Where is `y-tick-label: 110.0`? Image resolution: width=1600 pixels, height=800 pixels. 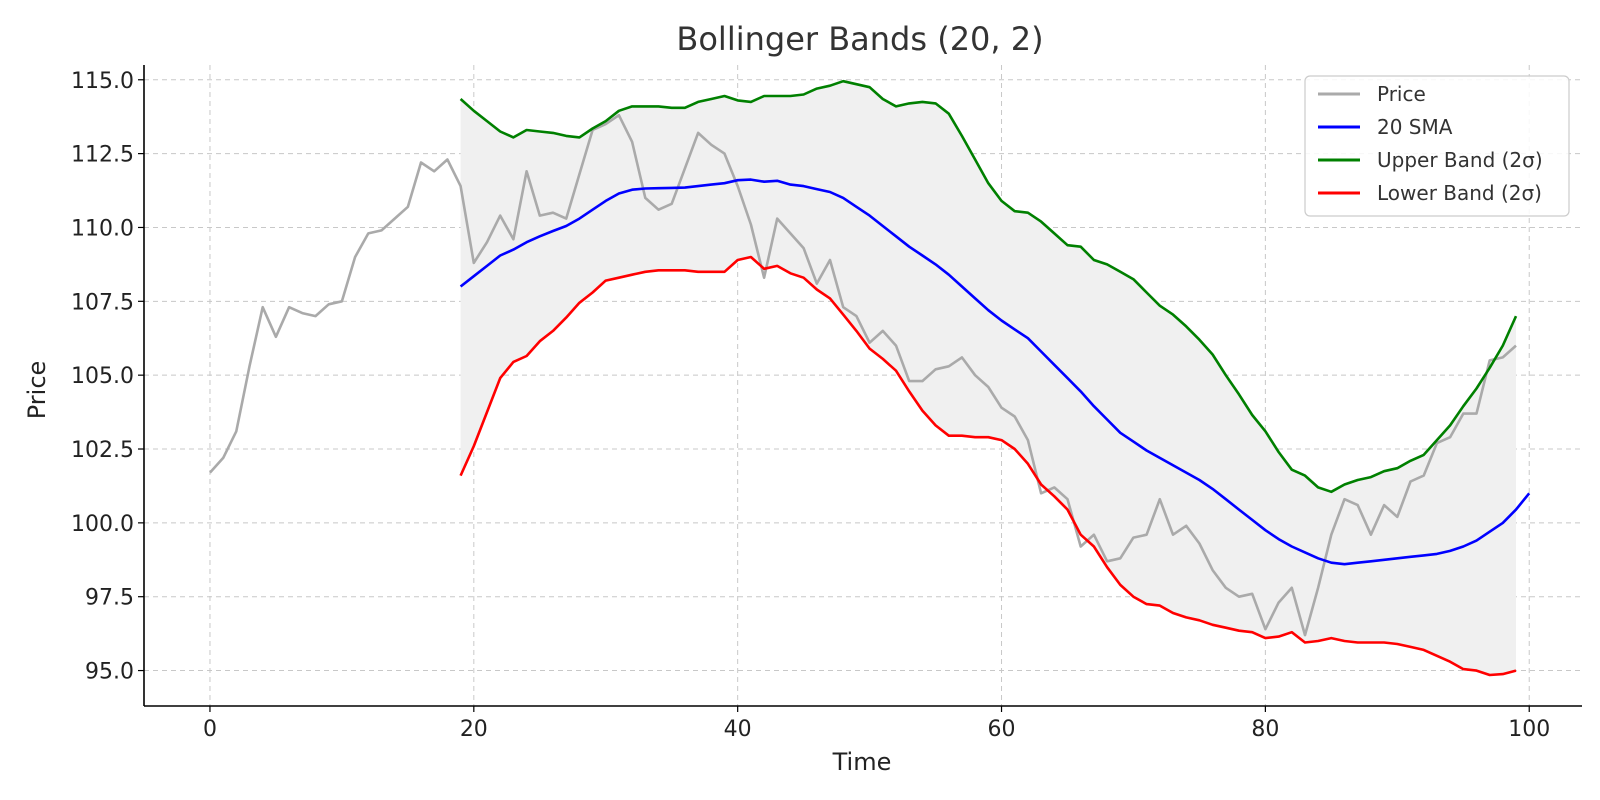 y-tick-label: 110.0 is located at coordinates (102, 228).